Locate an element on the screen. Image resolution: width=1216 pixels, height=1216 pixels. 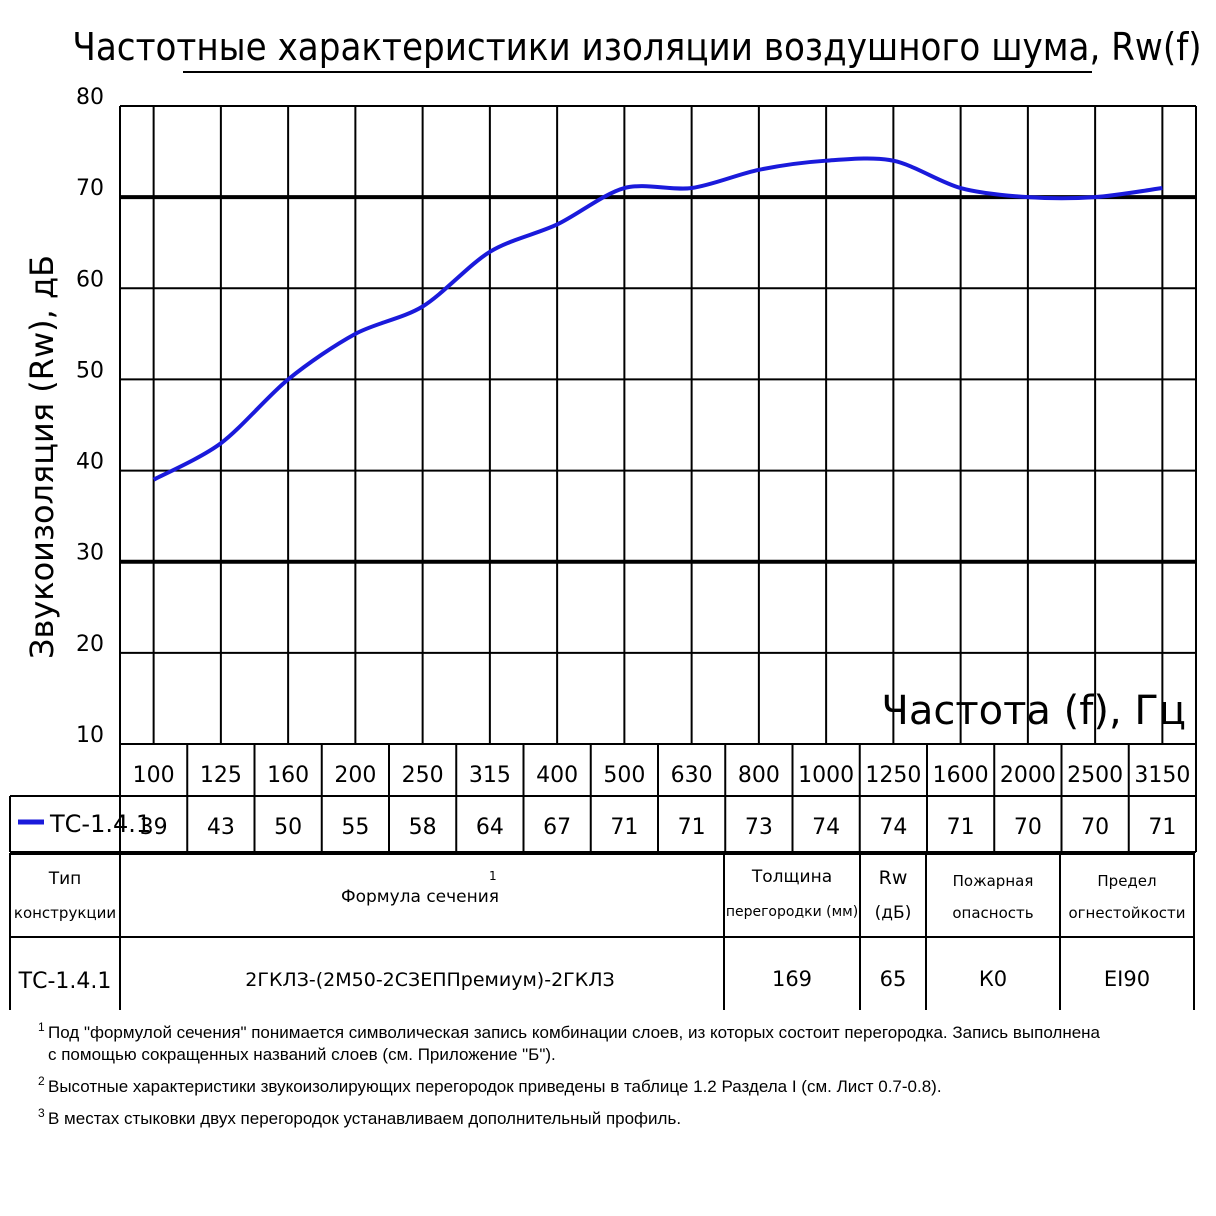
data-label: 50 is located at coordinates (288, 827).